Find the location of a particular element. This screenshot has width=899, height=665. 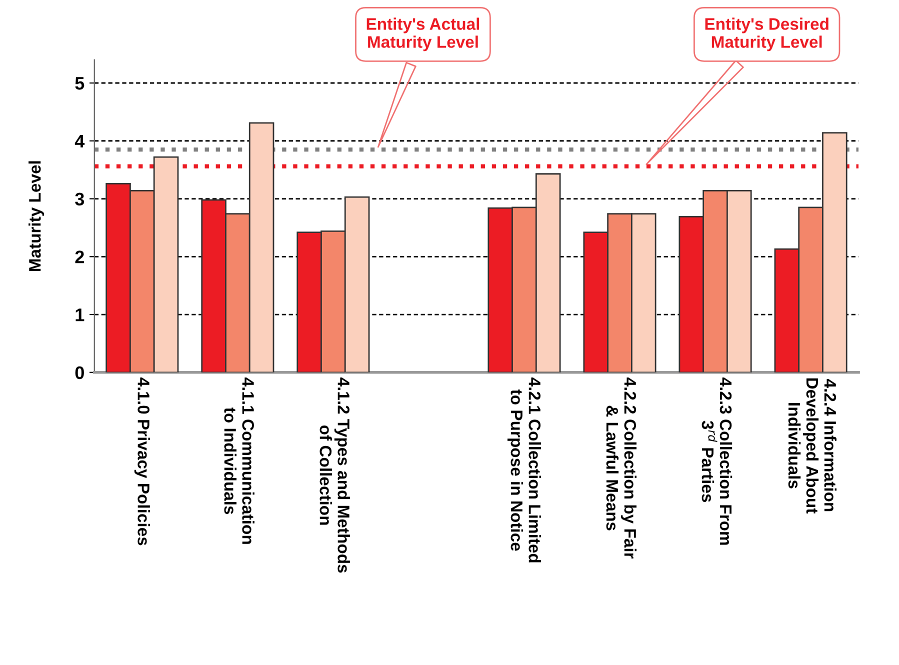

y-axis-title: Maturity Level is located at coordinates (36, 216).